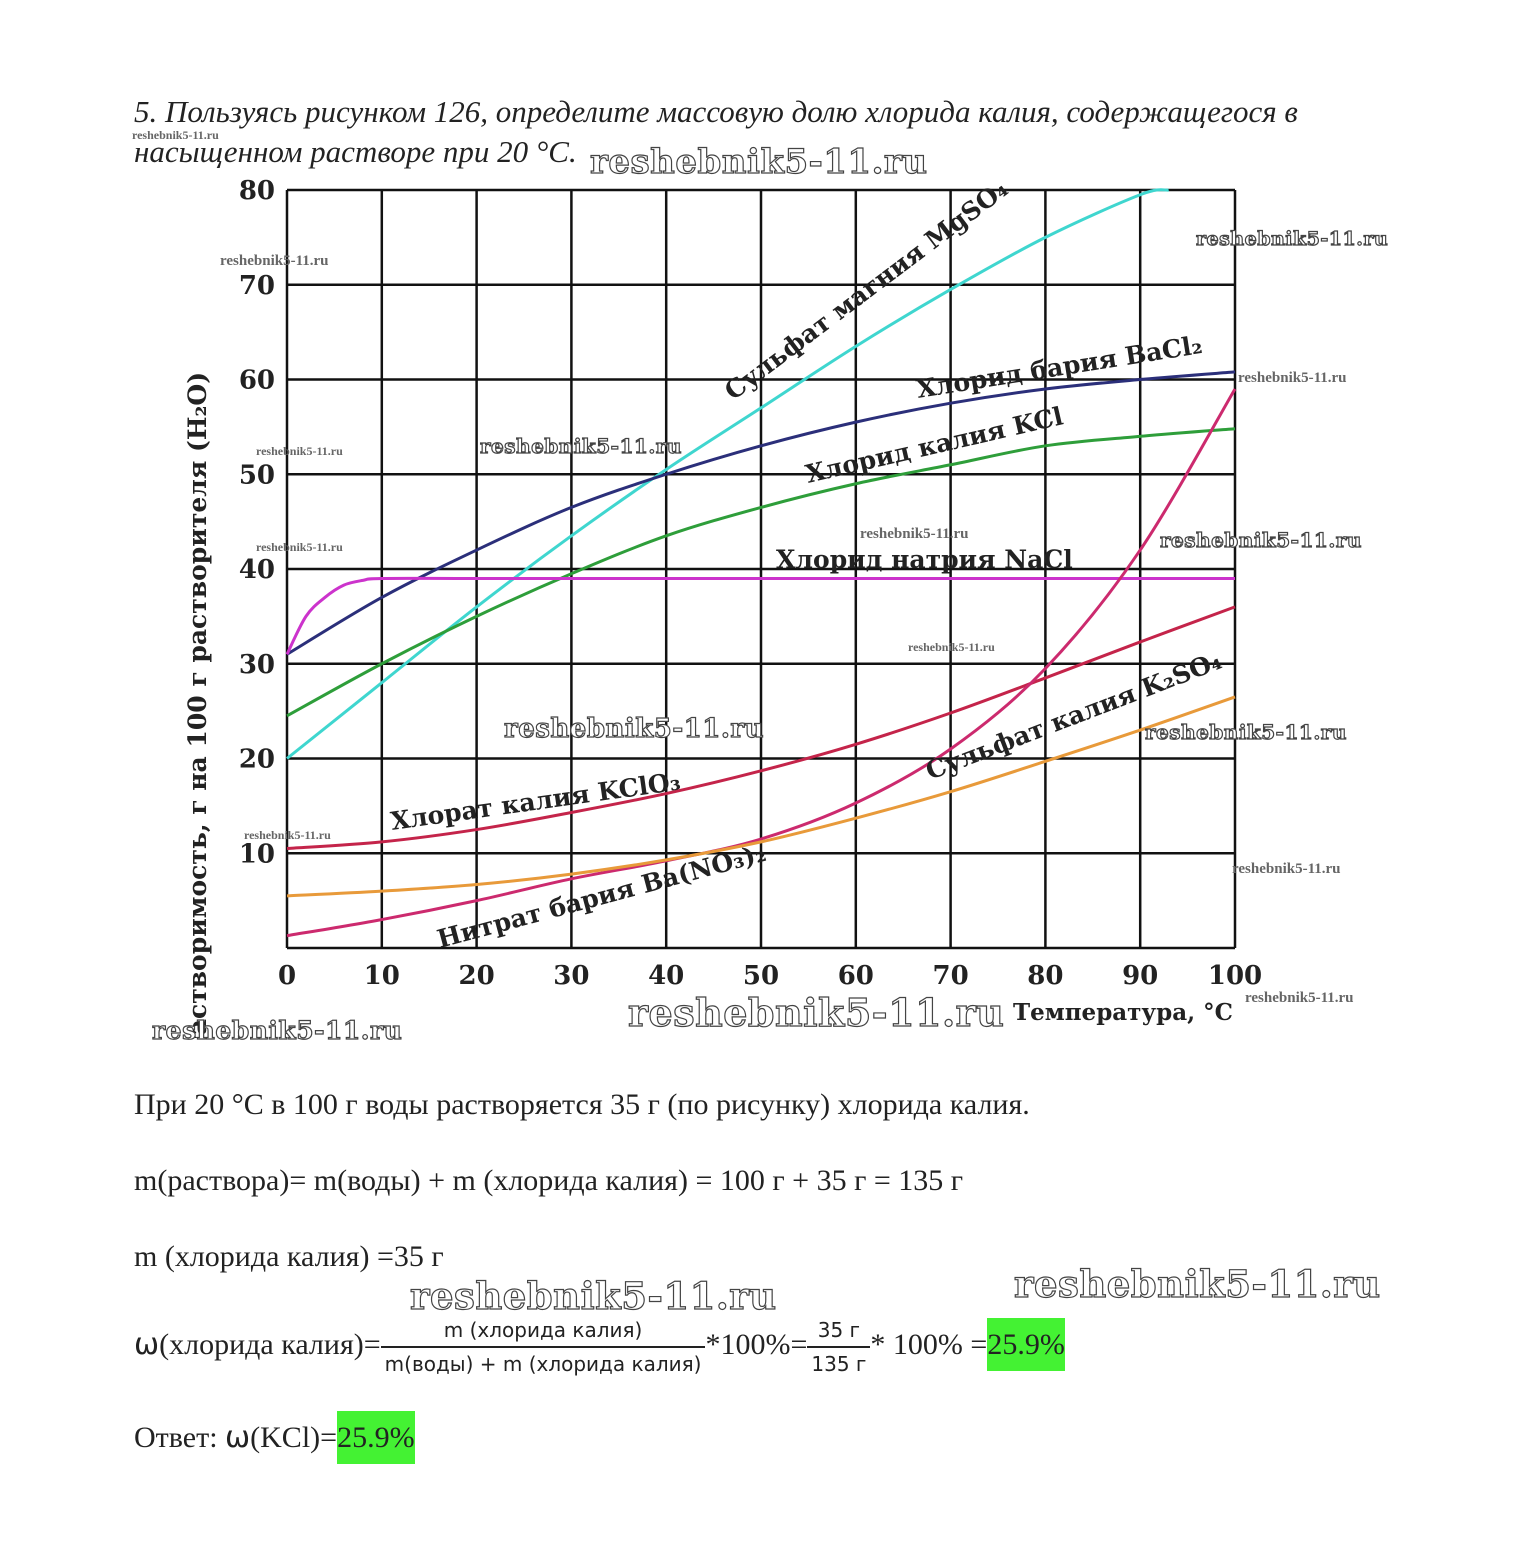 Image resolution: width=1537 pixels, height=1562 pixels. Describe the element at coordinates (289, 1256) in the screenshot. I see `solution-line-3: m (хлорида калия) =35 г` at that location.